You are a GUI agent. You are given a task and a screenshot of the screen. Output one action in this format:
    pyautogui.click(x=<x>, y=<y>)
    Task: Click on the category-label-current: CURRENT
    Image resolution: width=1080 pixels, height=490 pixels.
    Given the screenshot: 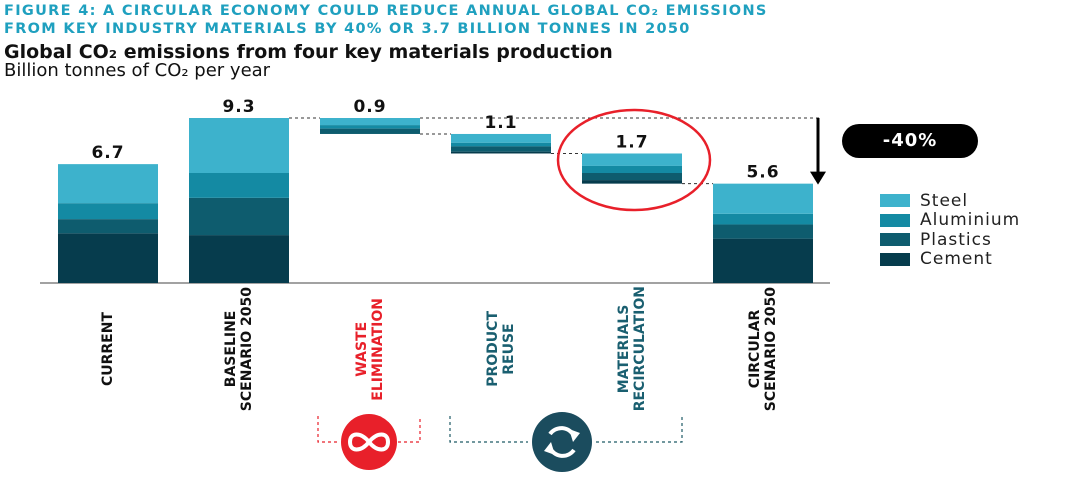 What is the action you would take?
    pyautogui.click(x=108, y=349)
    